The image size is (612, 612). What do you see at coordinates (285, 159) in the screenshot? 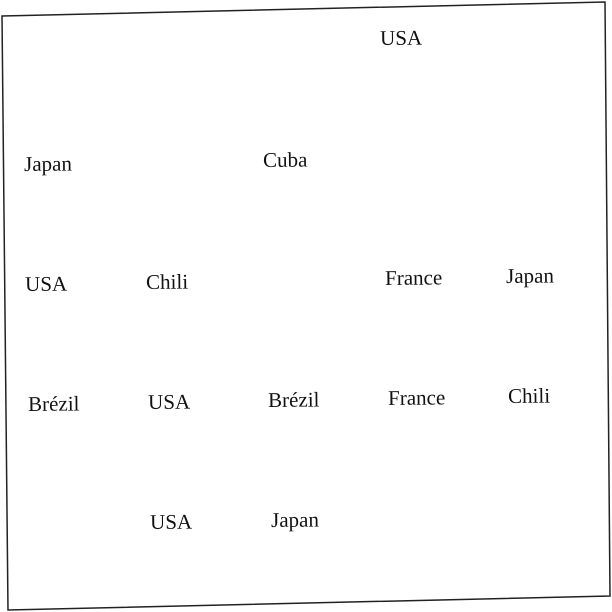
I see `word-cuba: Cuba` at bounding box center [285, 159].